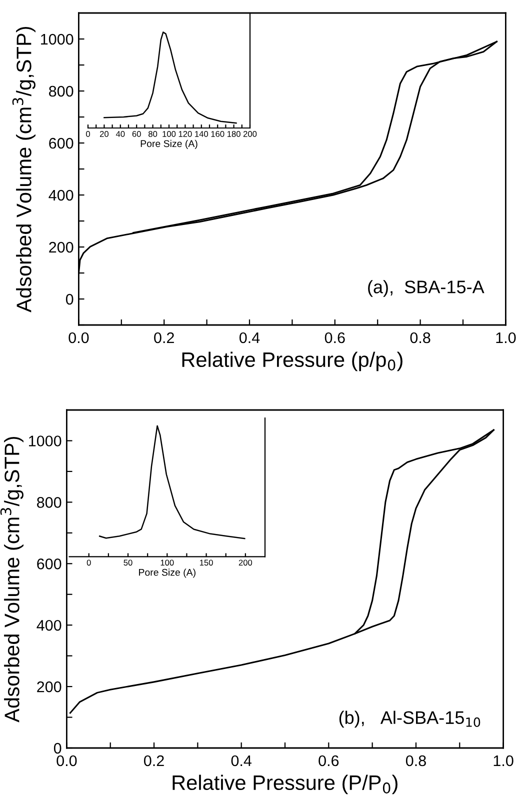 The image size is (516, 802). I want to click on x-axis-title: Relative Pressure (p/p$_{0}$), so click(292, 362).